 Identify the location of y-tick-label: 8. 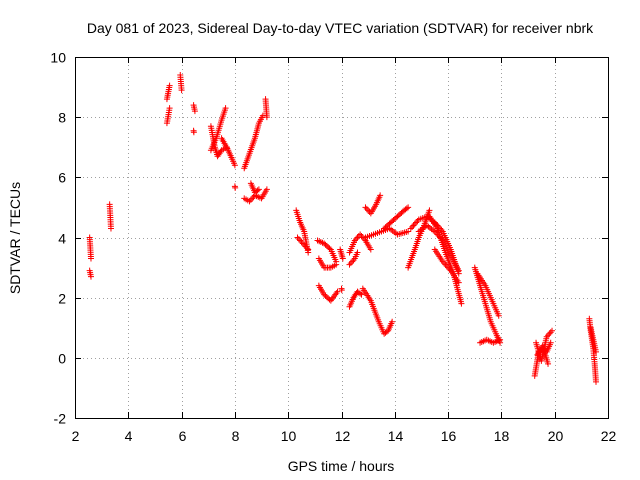
(62, 118).